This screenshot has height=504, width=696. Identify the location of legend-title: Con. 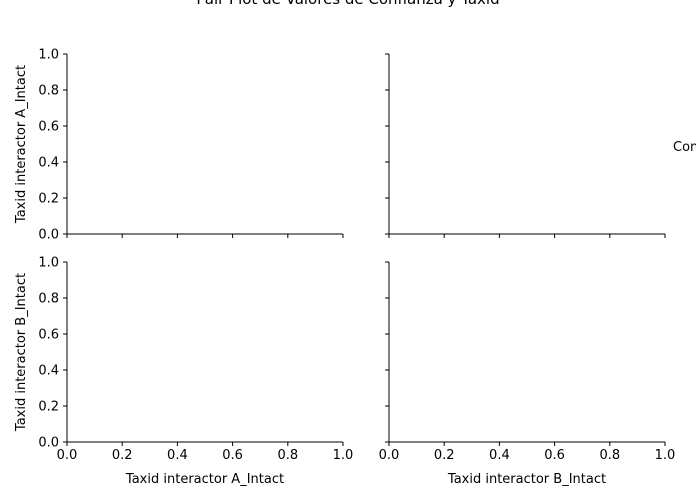
(684, 147).